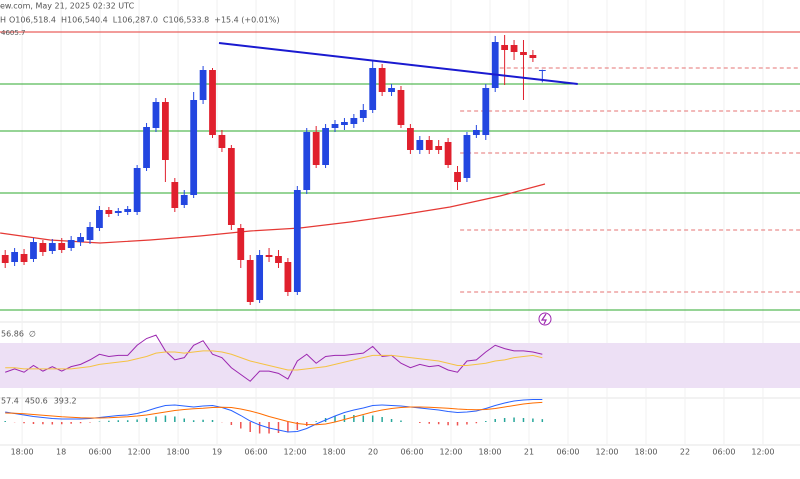 This screenshot has height=479, width=800. Describe the element at coordinates (3, 20) in the screenshot. I see `header-interval: H` at that location.